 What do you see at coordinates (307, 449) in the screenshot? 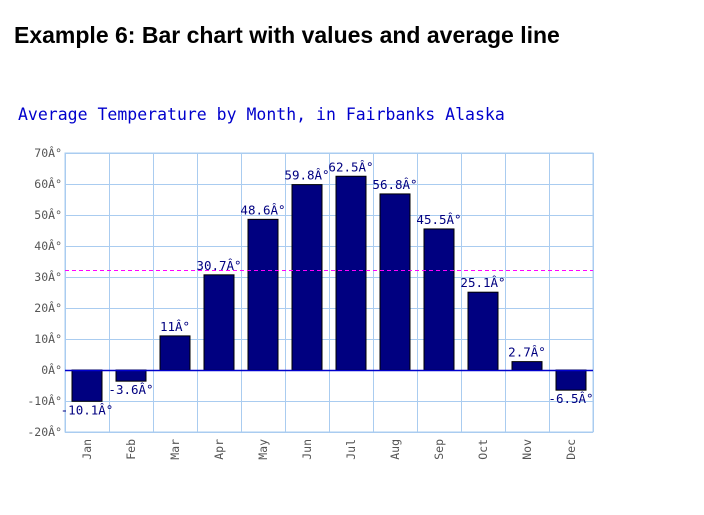
I see `x-tick-label: Jun` at bounding box center [307, 449].